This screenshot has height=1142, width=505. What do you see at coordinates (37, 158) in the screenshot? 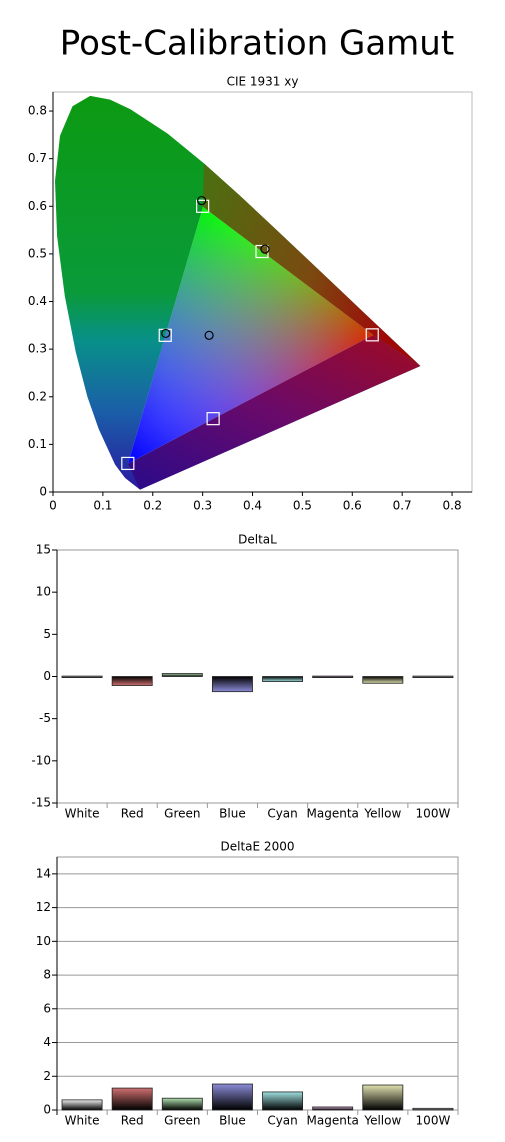
I see `y-tick-label: 0.7` at bounding box center [37, 158].